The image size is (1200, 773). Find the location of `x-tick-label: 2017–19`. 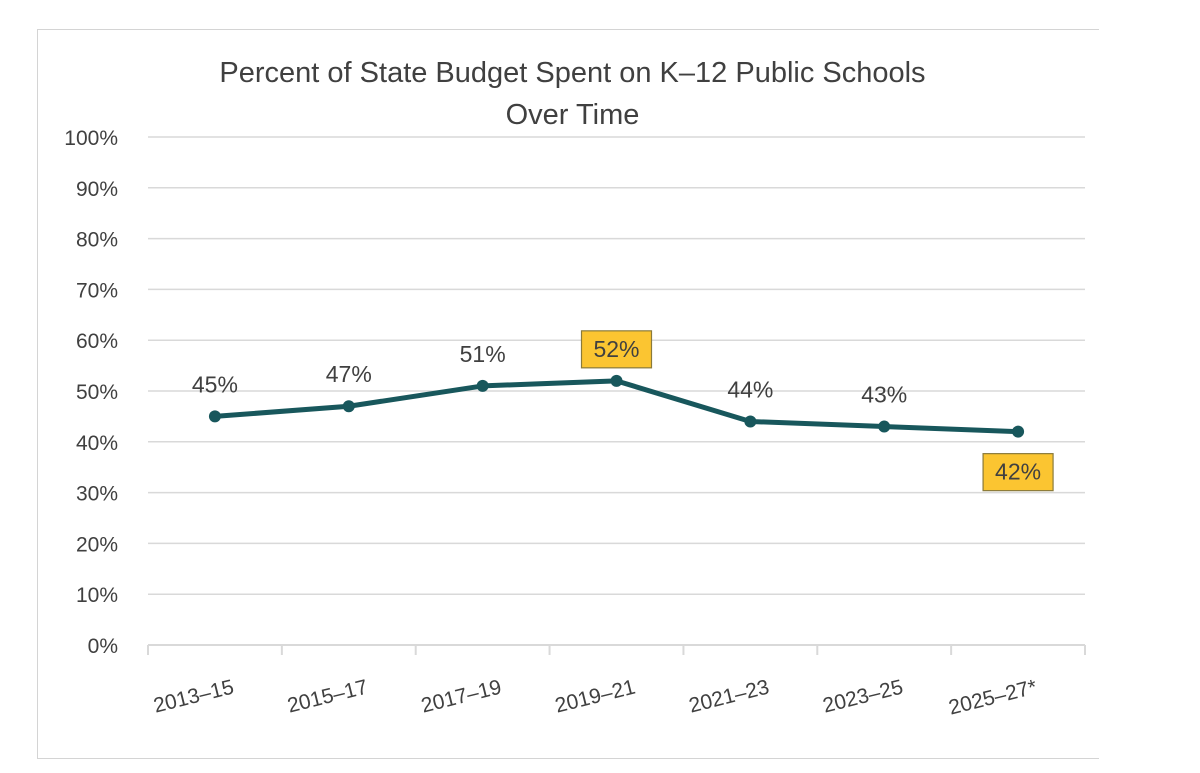

x-tick-label: 2017–19 is located at coordinates (461, 697).